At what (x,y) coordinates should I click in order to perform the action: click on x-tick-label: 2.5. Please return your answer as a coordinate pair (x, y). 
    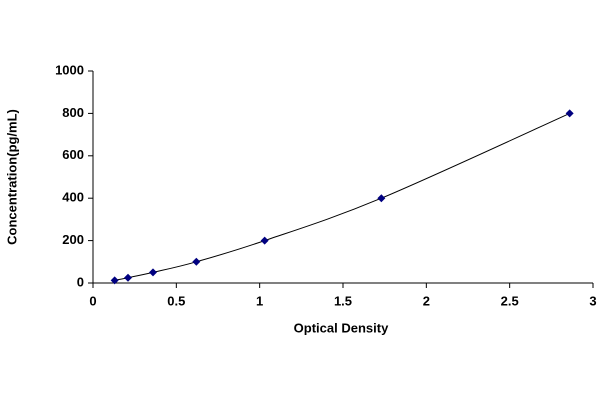
    Looking at the image, I should click on (510, 300).